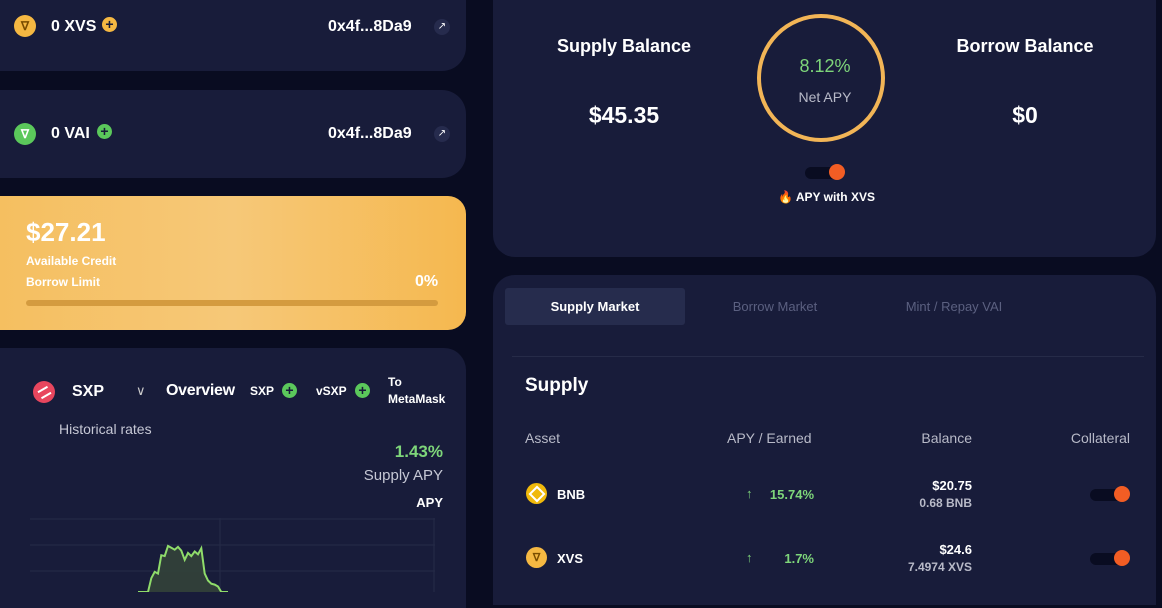 The height and width of the screenshot is (608, 1162). I want to click on vai-balance-label: 0 VAI, so click(70, 133).